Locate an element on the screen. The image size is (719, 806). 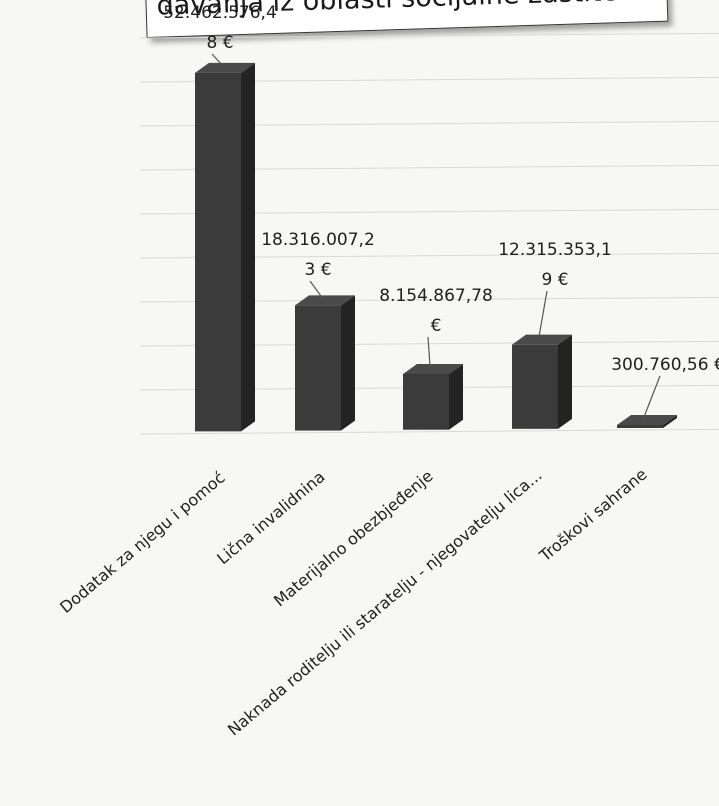
category-label: Lična invalidnina is located at coordinates (270, 517).